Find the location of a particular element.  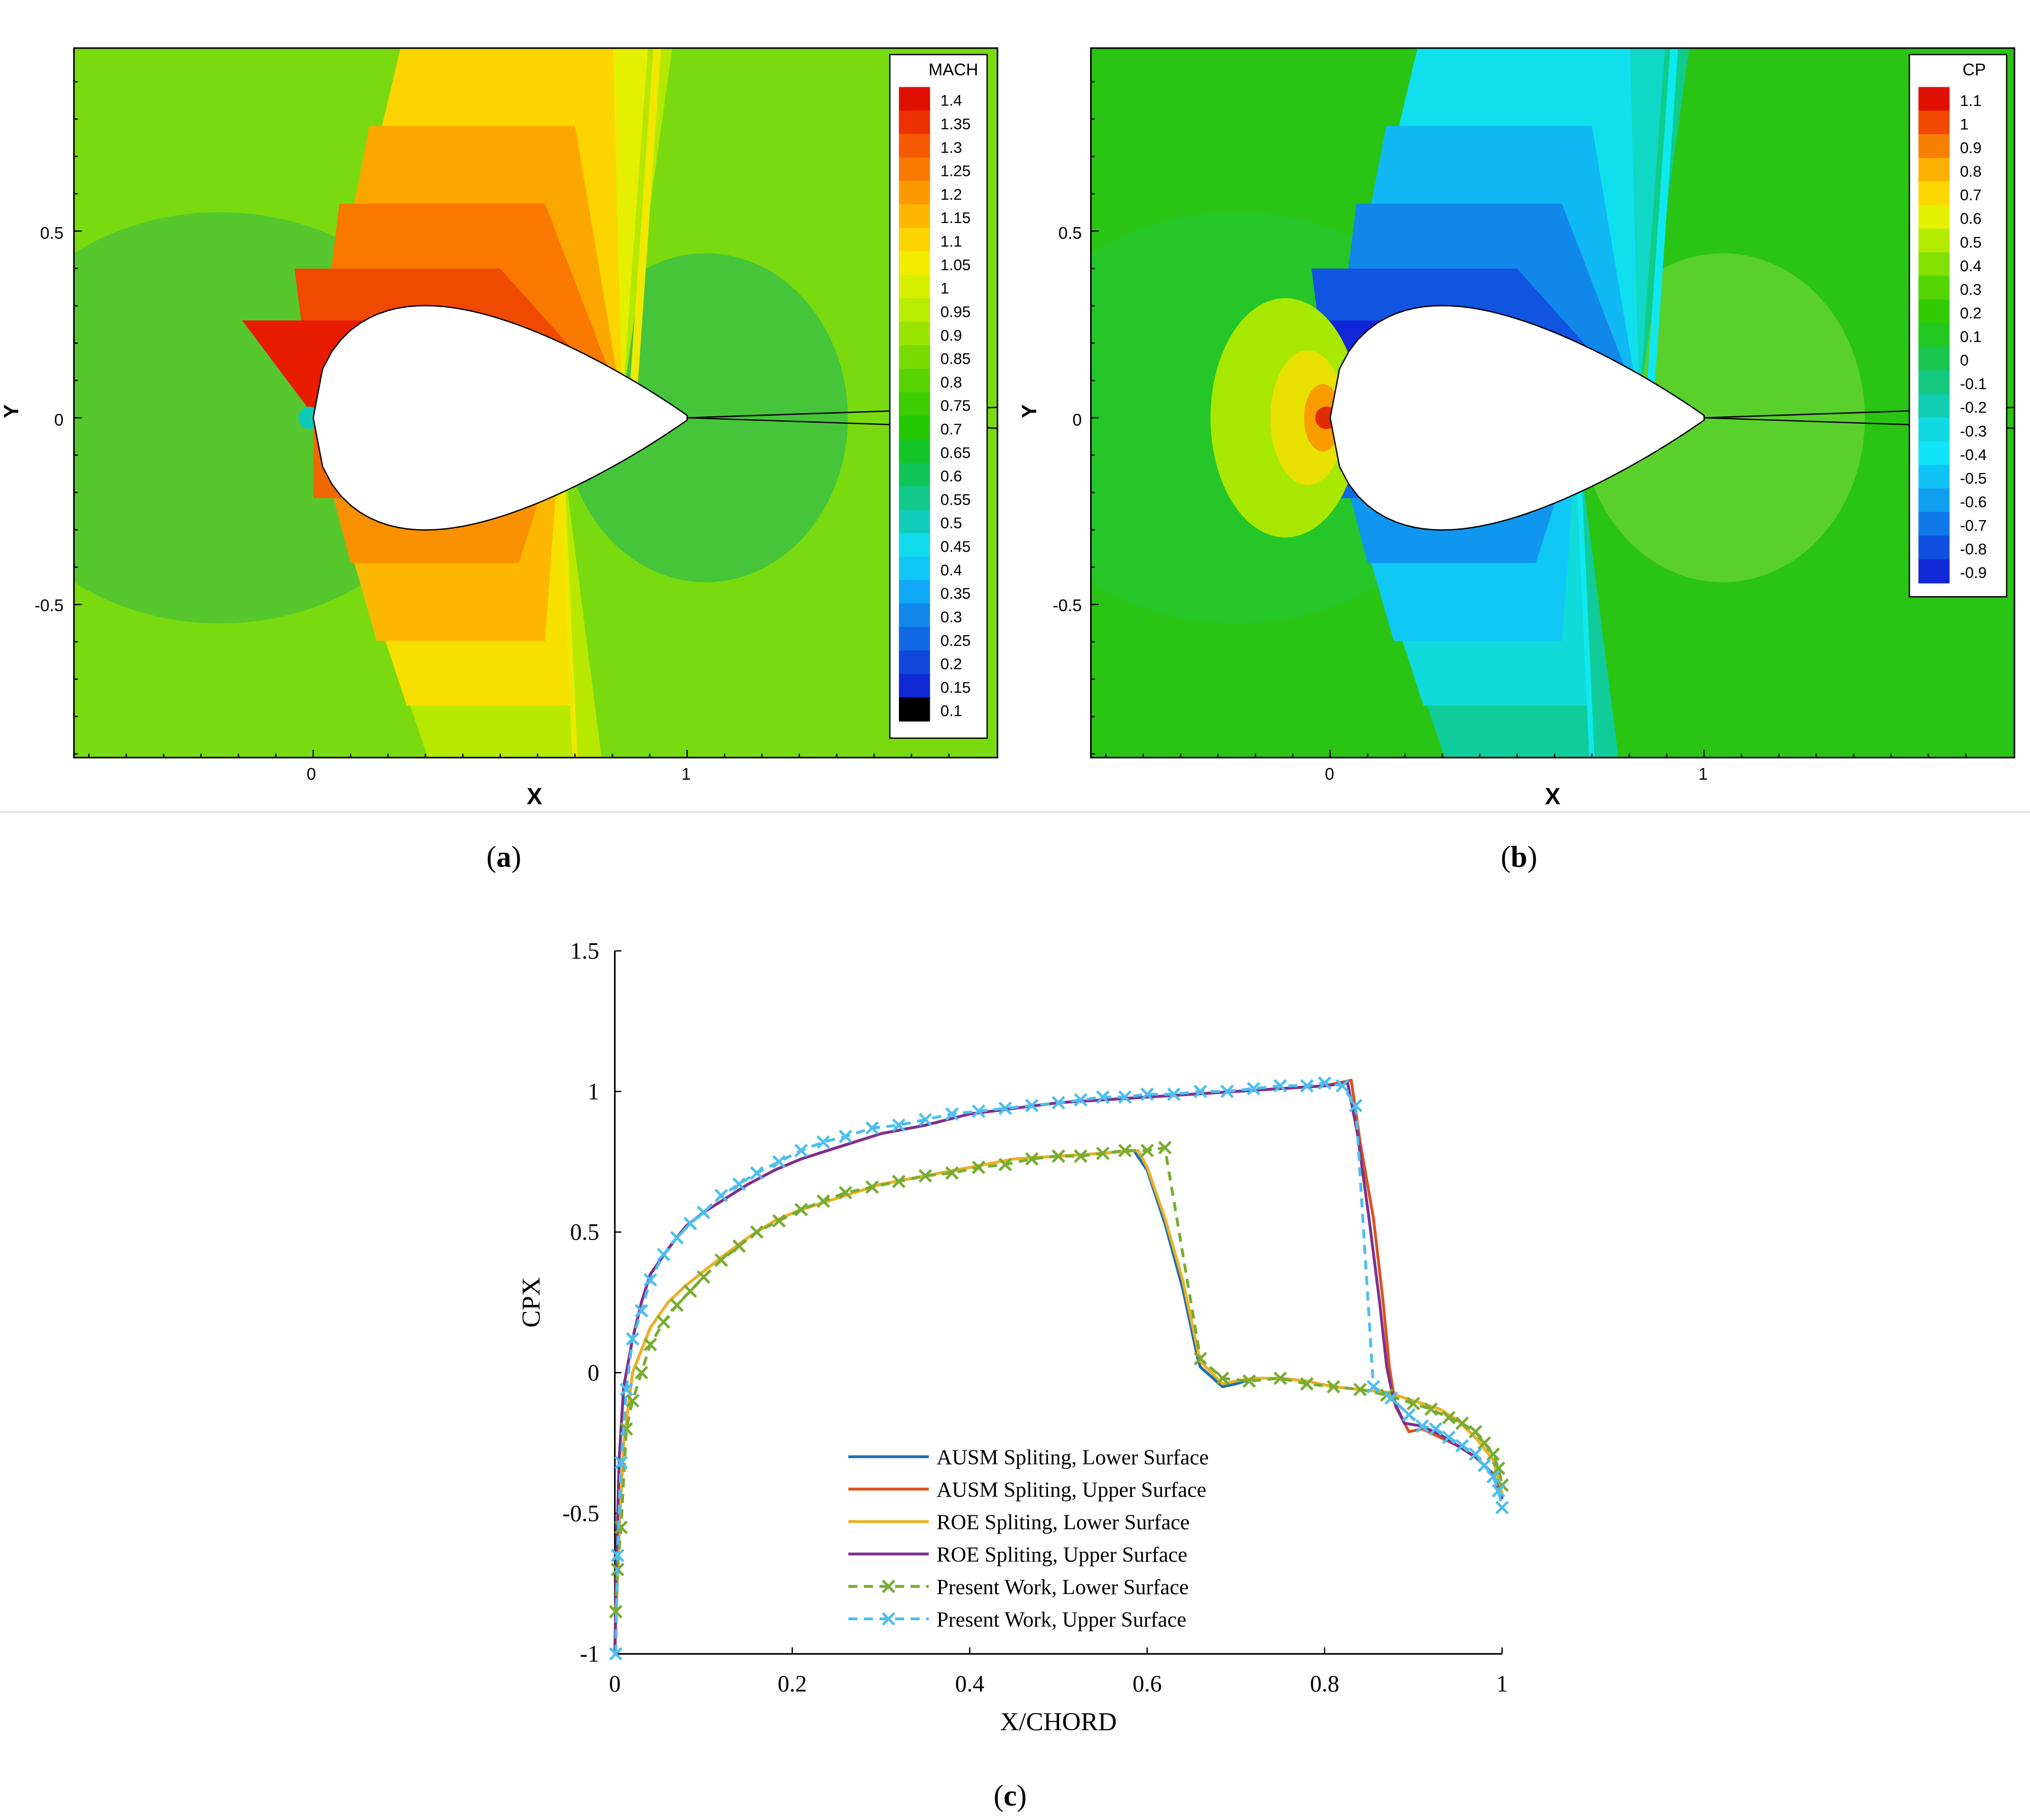

y-tick-label-0.5-a: 0.5 is located at coordinates (51, 233).